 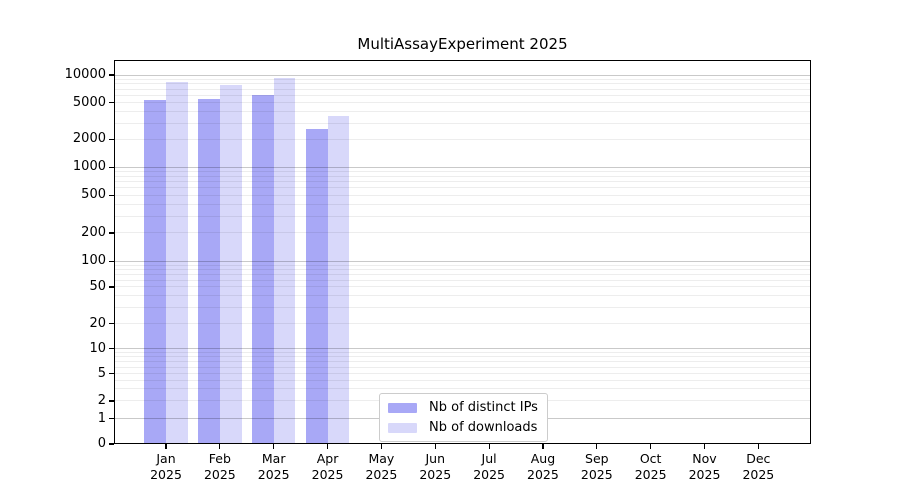 What do you see at coordinates (462, 44) in the screenshot?
I see `chart-title: MultiAssayExperiment 2025` at bounding box center [462, 44].